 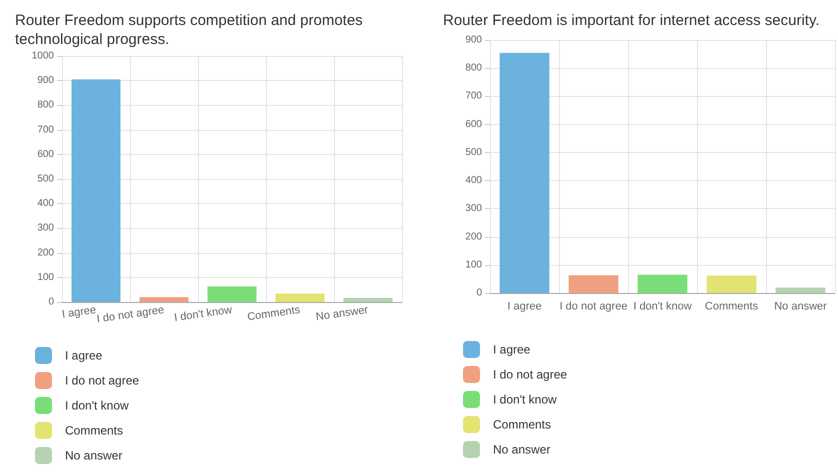 What do you see at coordinates (631, 20) in the screenshot?
I see `chart-title: Router Freedom is important for internet access security.` at bounding box center [631, 20].